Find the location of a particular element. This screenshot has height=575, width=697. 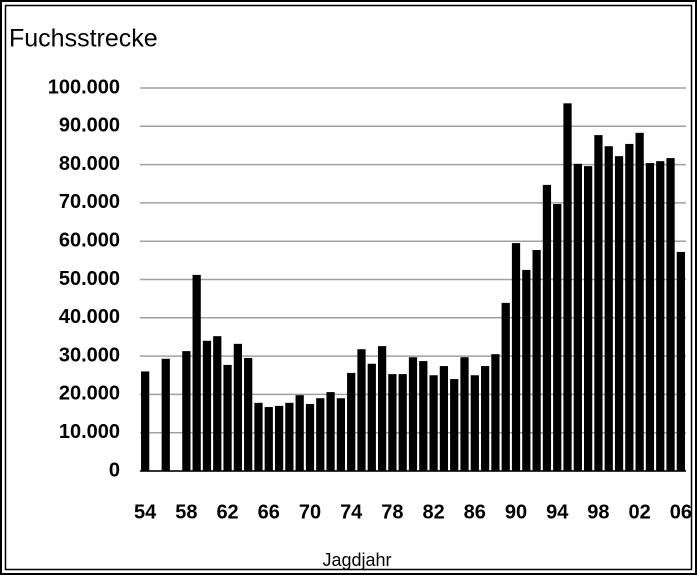

y-tick-label: 90.000 is located at coordinates (89, 126).